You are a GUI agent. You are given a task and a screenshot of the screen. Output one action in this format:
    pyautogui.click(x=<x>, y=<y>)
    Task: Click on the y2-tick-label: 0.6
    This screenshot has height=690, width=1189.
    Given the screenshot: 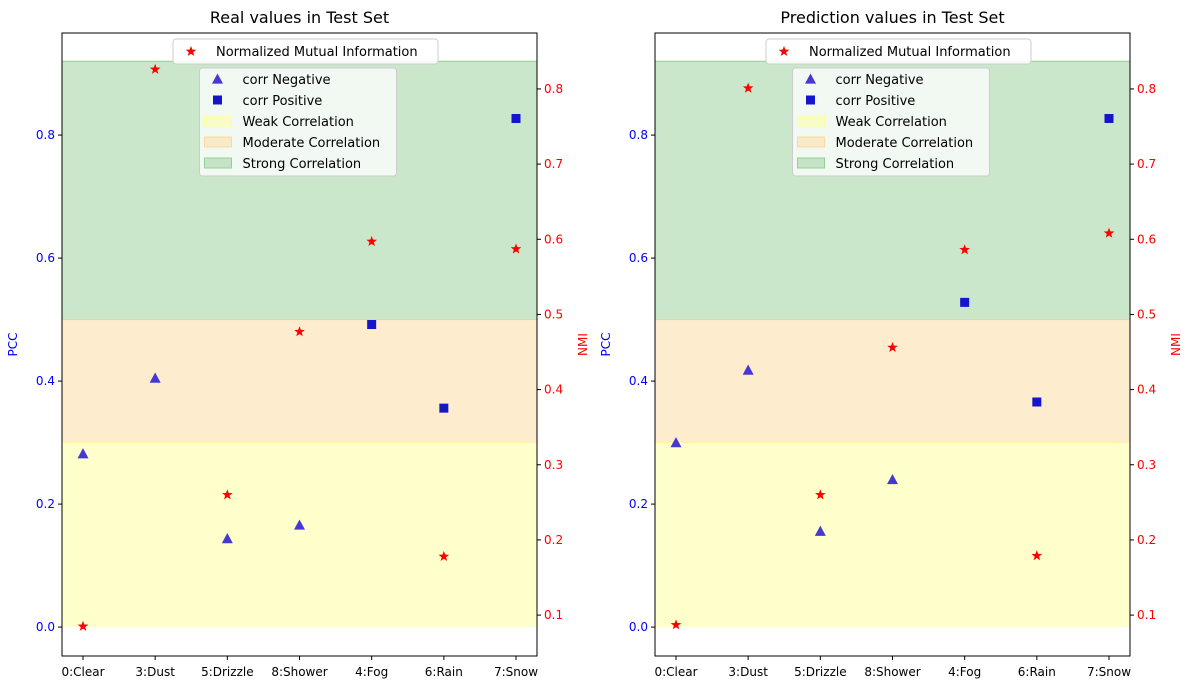 What is the action you would take?
    pyautogui.click(x=553, y=239)
    